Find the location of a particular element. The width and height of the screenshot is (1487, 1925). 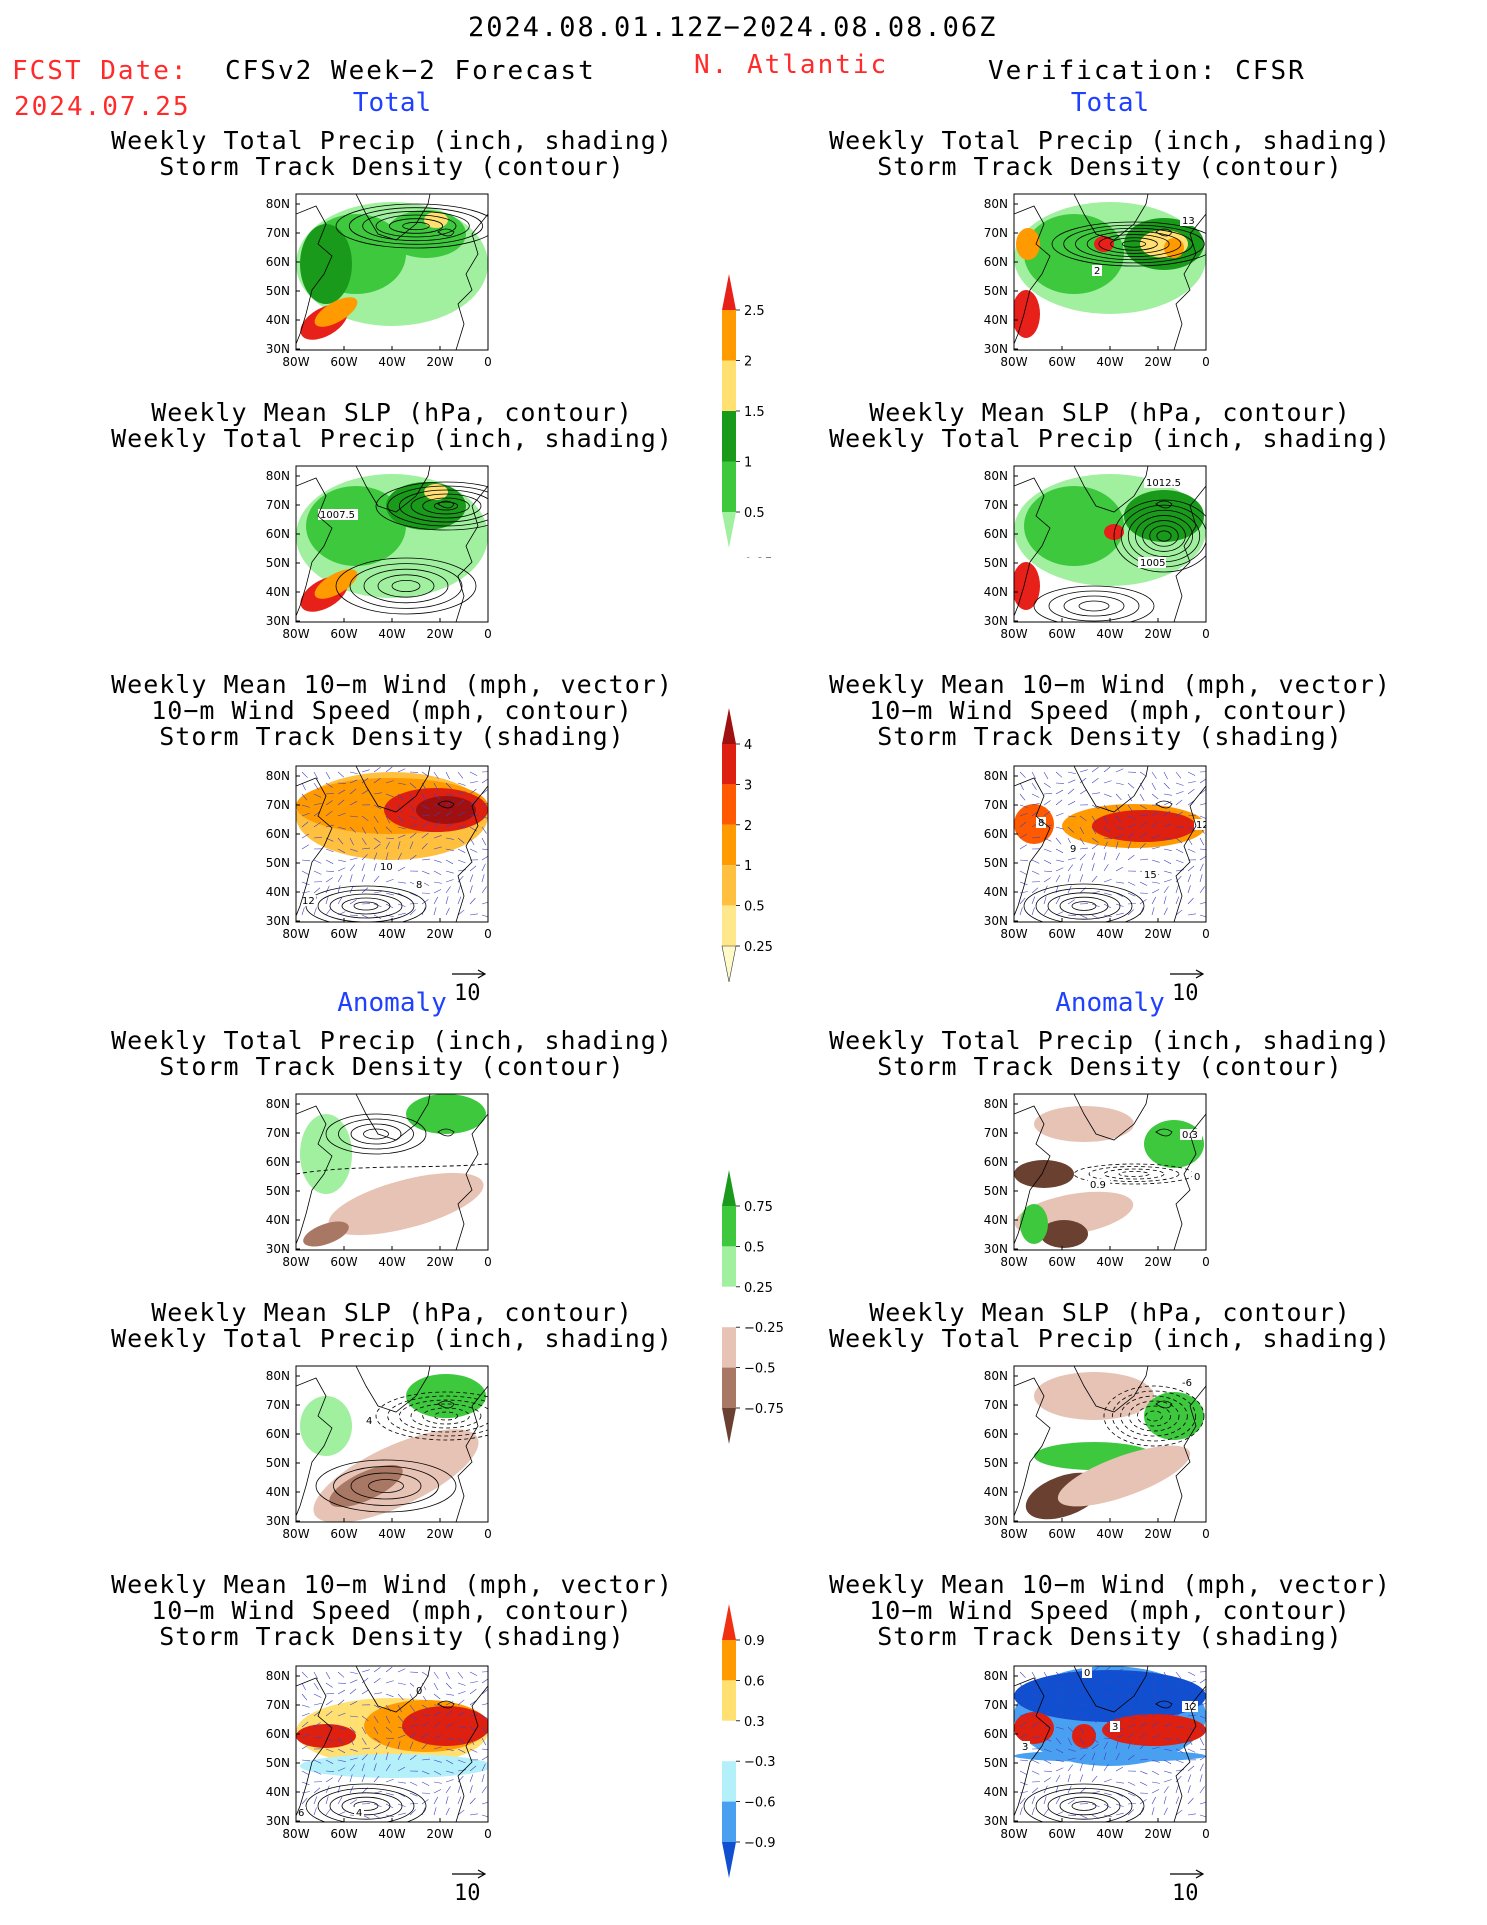

colorbar-svg: 2.5 2 1.5 1 0.5 0.25 is located at coordinates (747, 423).